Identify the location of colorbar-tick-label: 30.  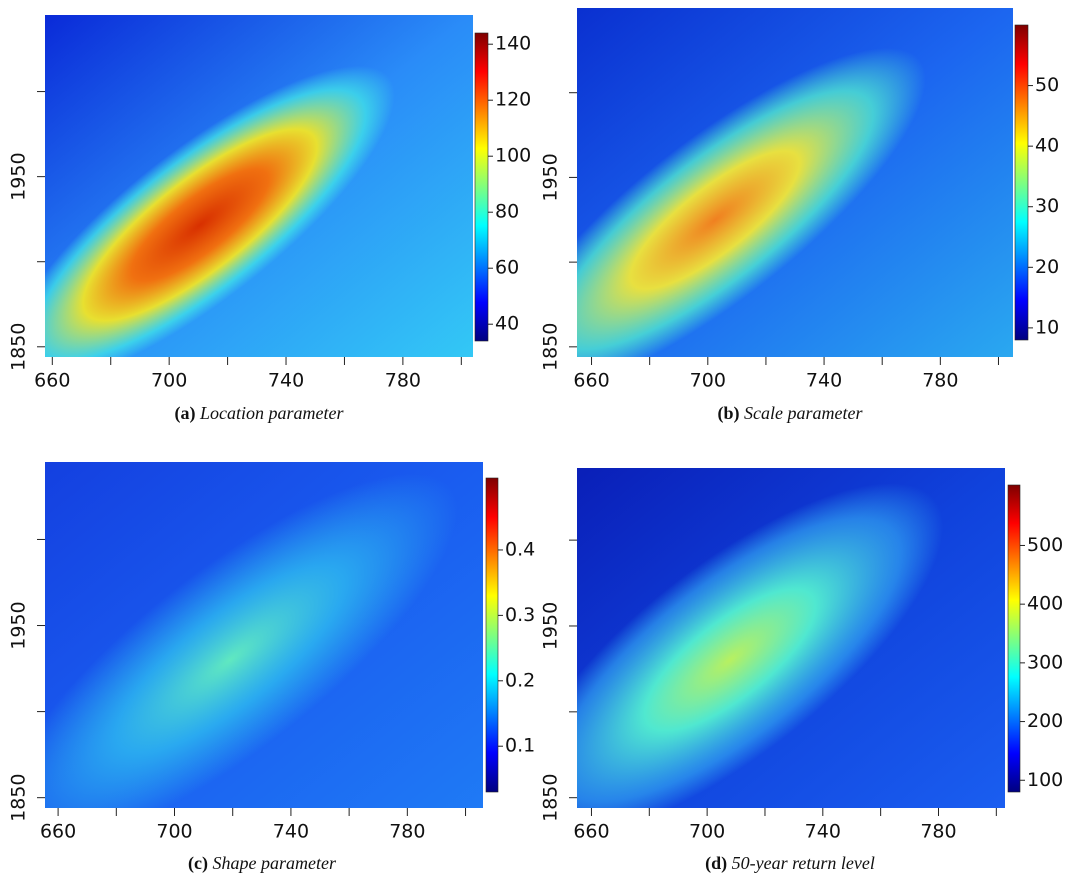
(1047, 206).